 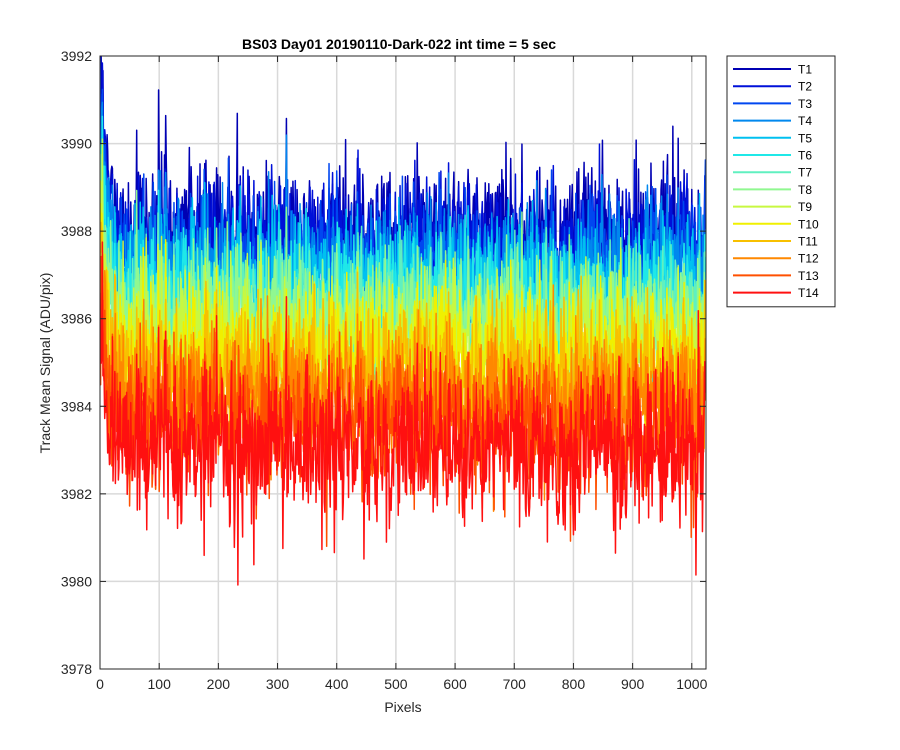 I want to click on y-tick-label: 3982, so click(x=76, y=494).